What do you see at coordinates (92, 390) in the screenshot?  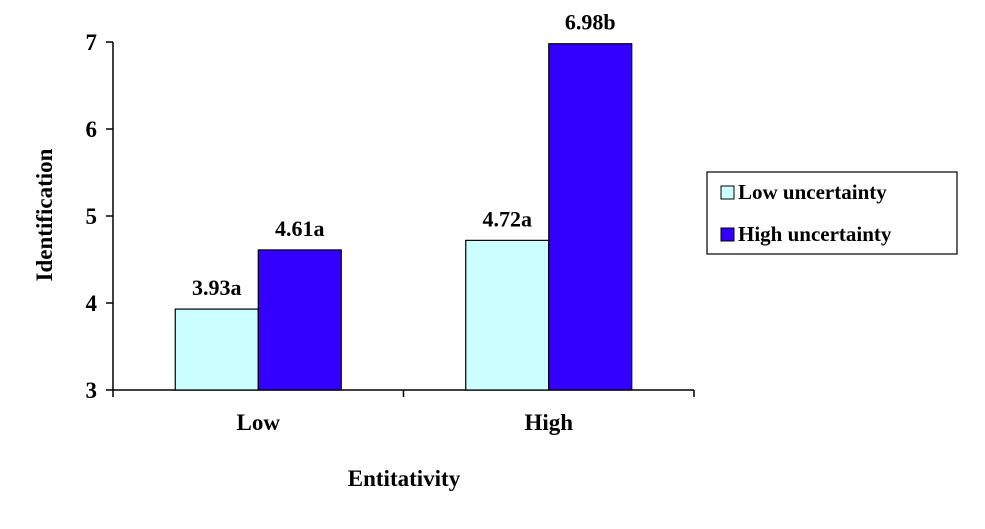 I see `y-tick-label: 3` at bounding box center [92, 390].